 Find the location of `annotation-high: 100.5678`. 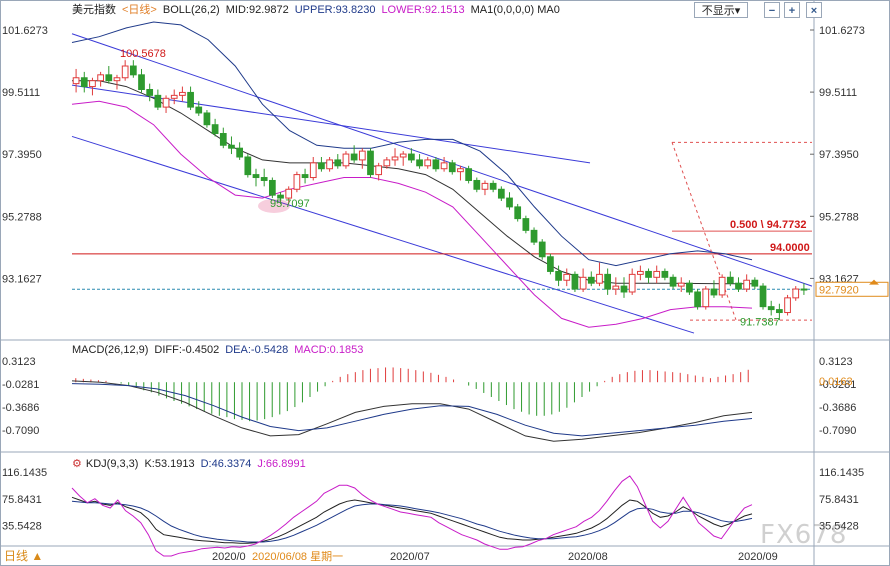

annotation-high: 100.5678 is located at coordinates (143, 54).